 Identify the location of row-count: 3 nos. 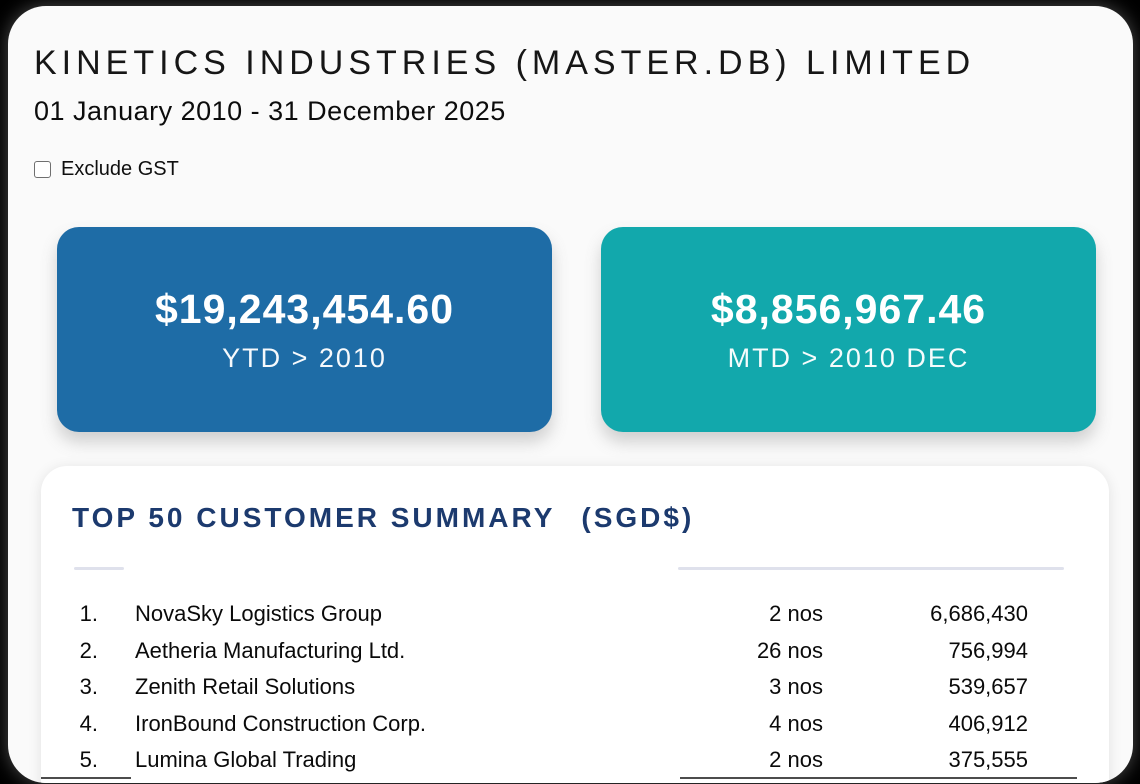
(796, 687).